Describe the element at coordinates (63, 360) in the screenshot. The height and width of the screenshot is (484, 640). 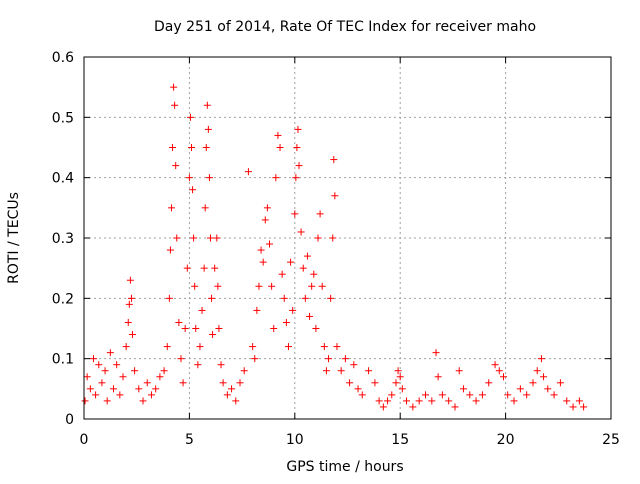
I see `y-tick-label: 0.1` at that location.